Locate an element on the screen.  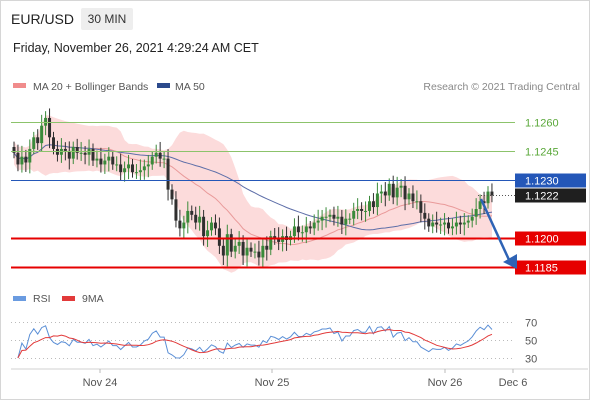
forecast-arrow is located at coordinates (498, 233).